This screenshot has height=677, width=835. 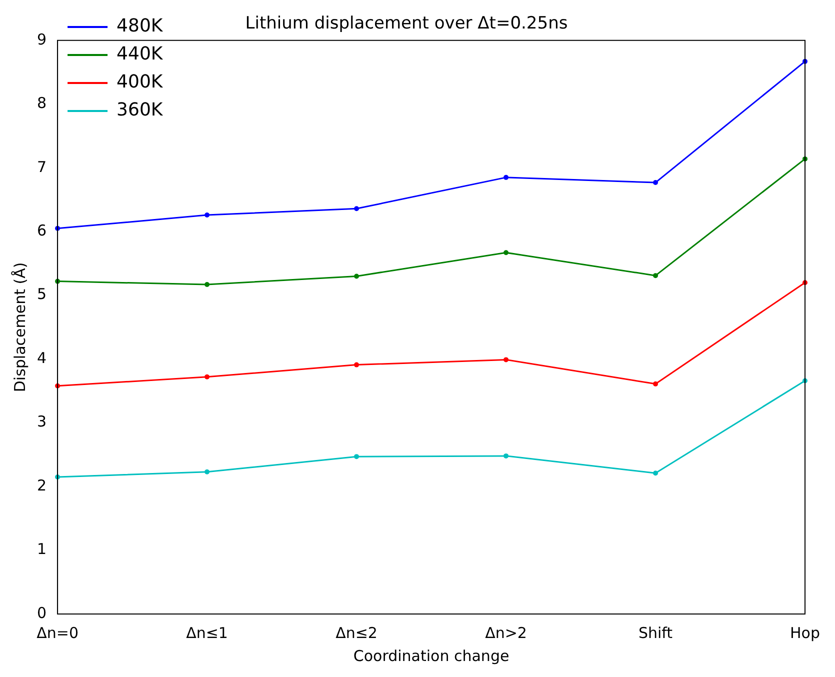 What do you see at coordinates (41, 230) in the screenshot?
I see `y-tick-label: 6` at bounding box center [41, 230].